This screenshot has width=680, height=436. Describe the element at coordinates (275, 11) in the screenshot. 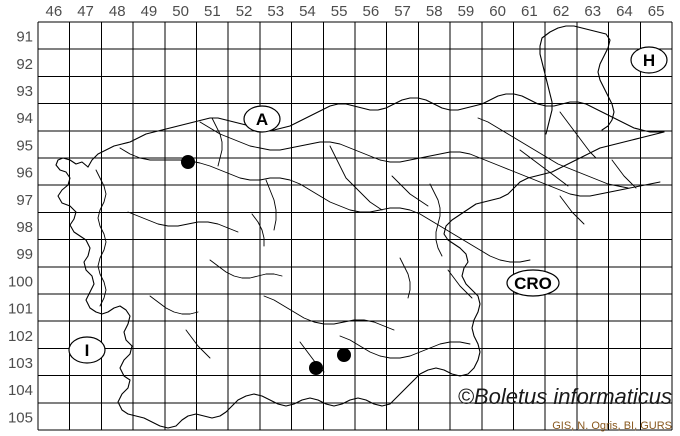

I see `x-axis-tick-label: 53` at that location.